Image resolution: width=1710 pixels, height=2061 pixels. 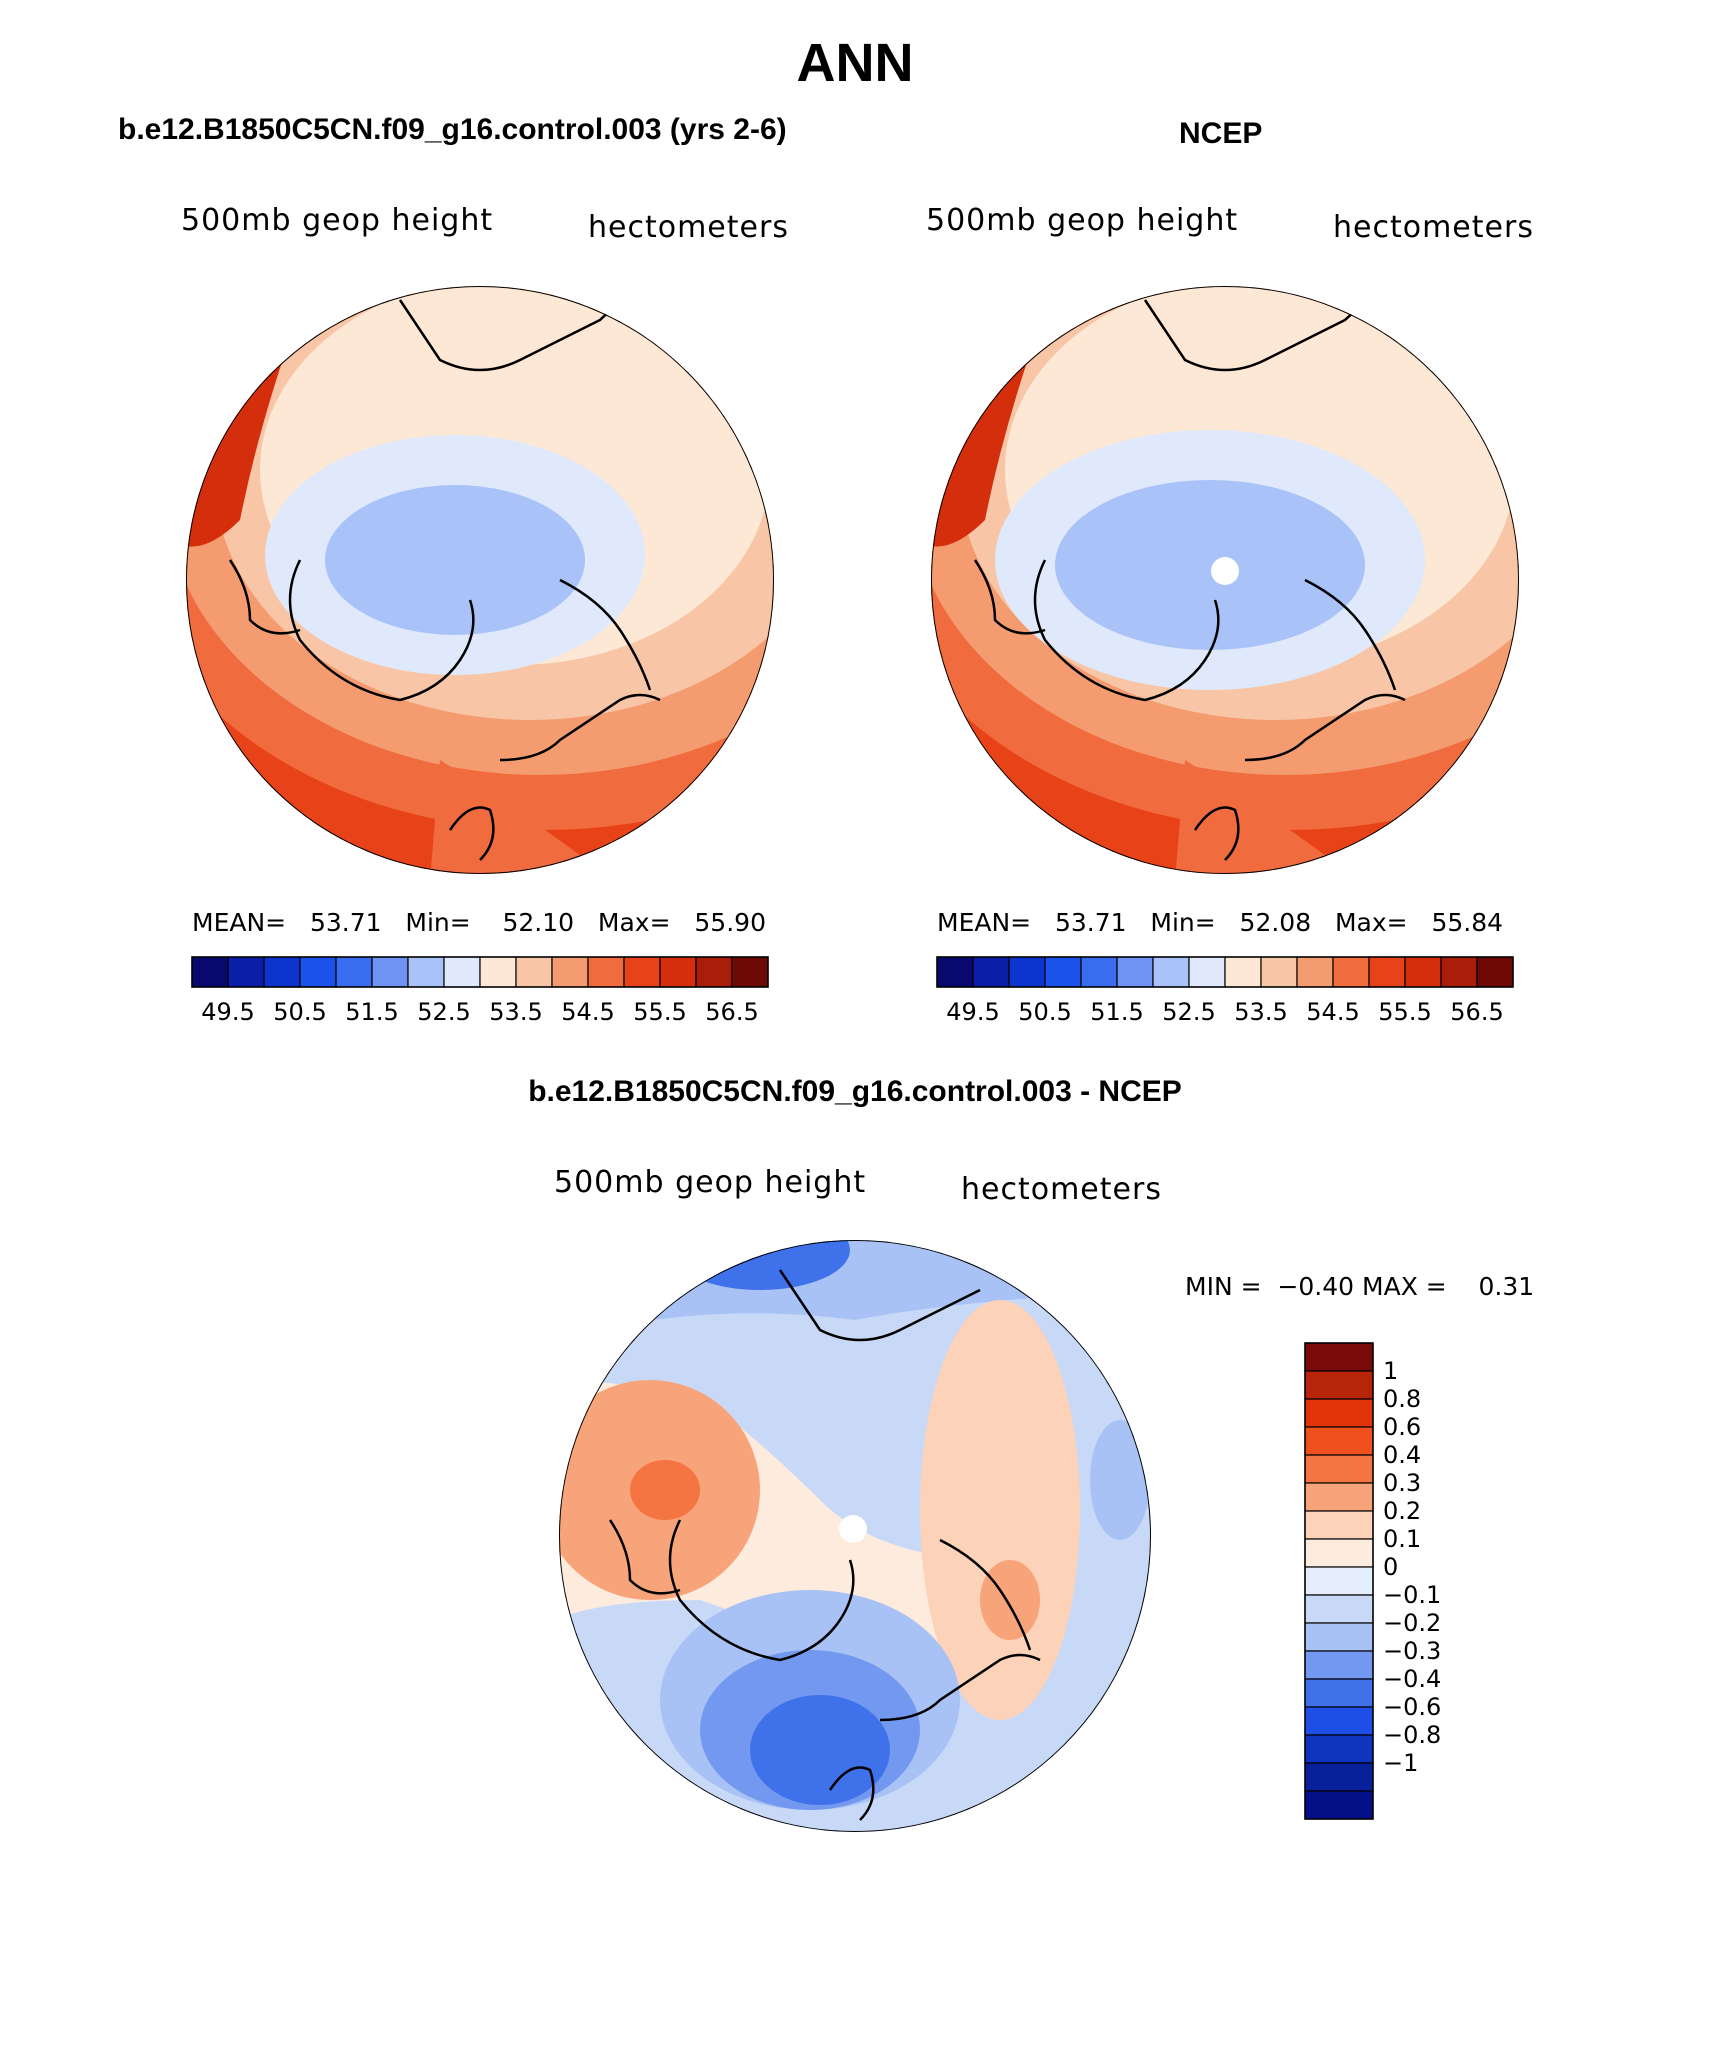 I want to click on ncep-colorbar: 49.5 50.5 51.5 52.5 53.5 54.5 55.5 56.5, so click(x=1225, y=991).